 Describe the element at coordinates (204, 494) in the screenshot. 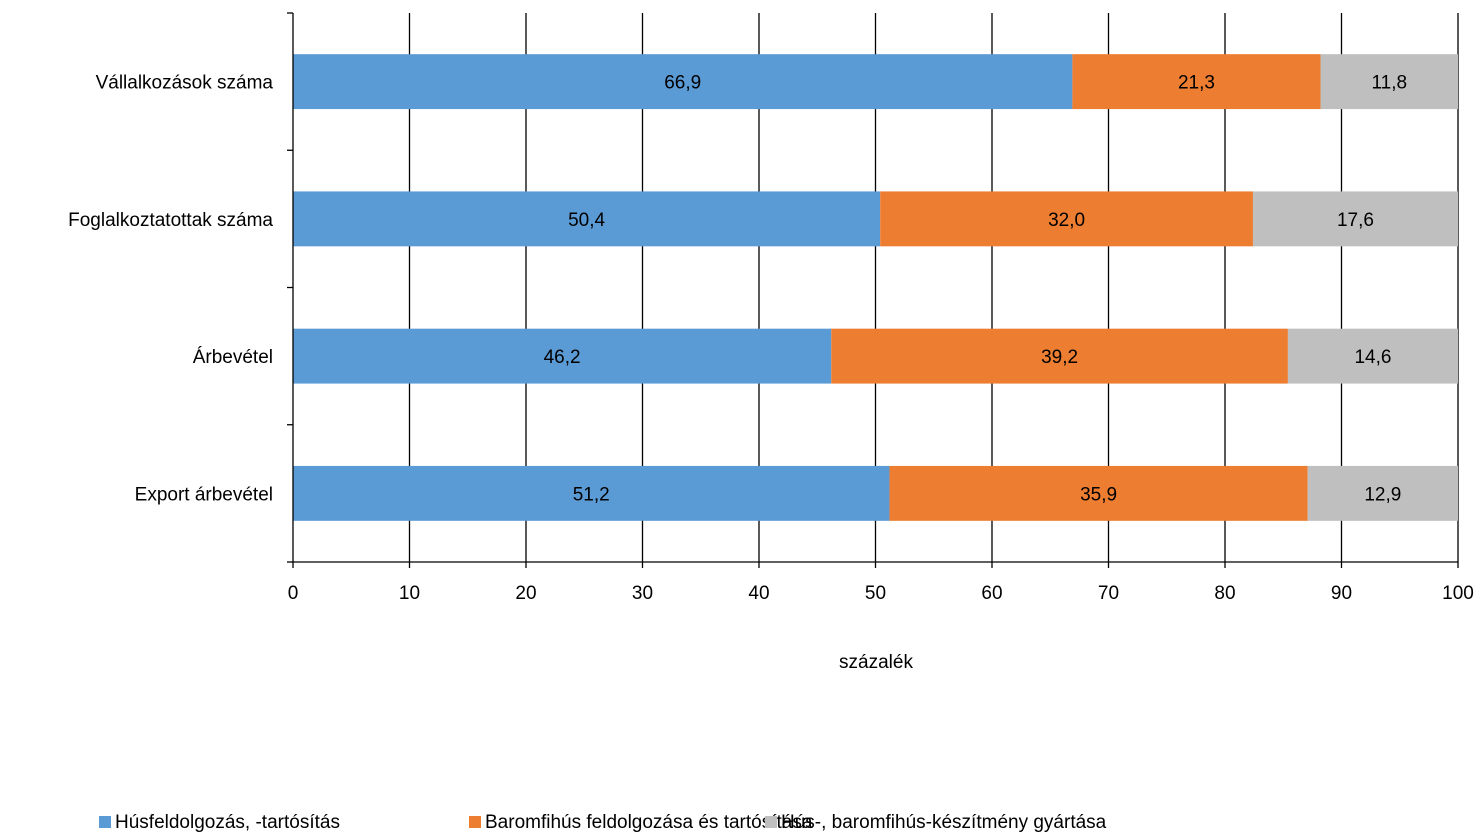

I see `category-label: Export árbevétel` at that location.